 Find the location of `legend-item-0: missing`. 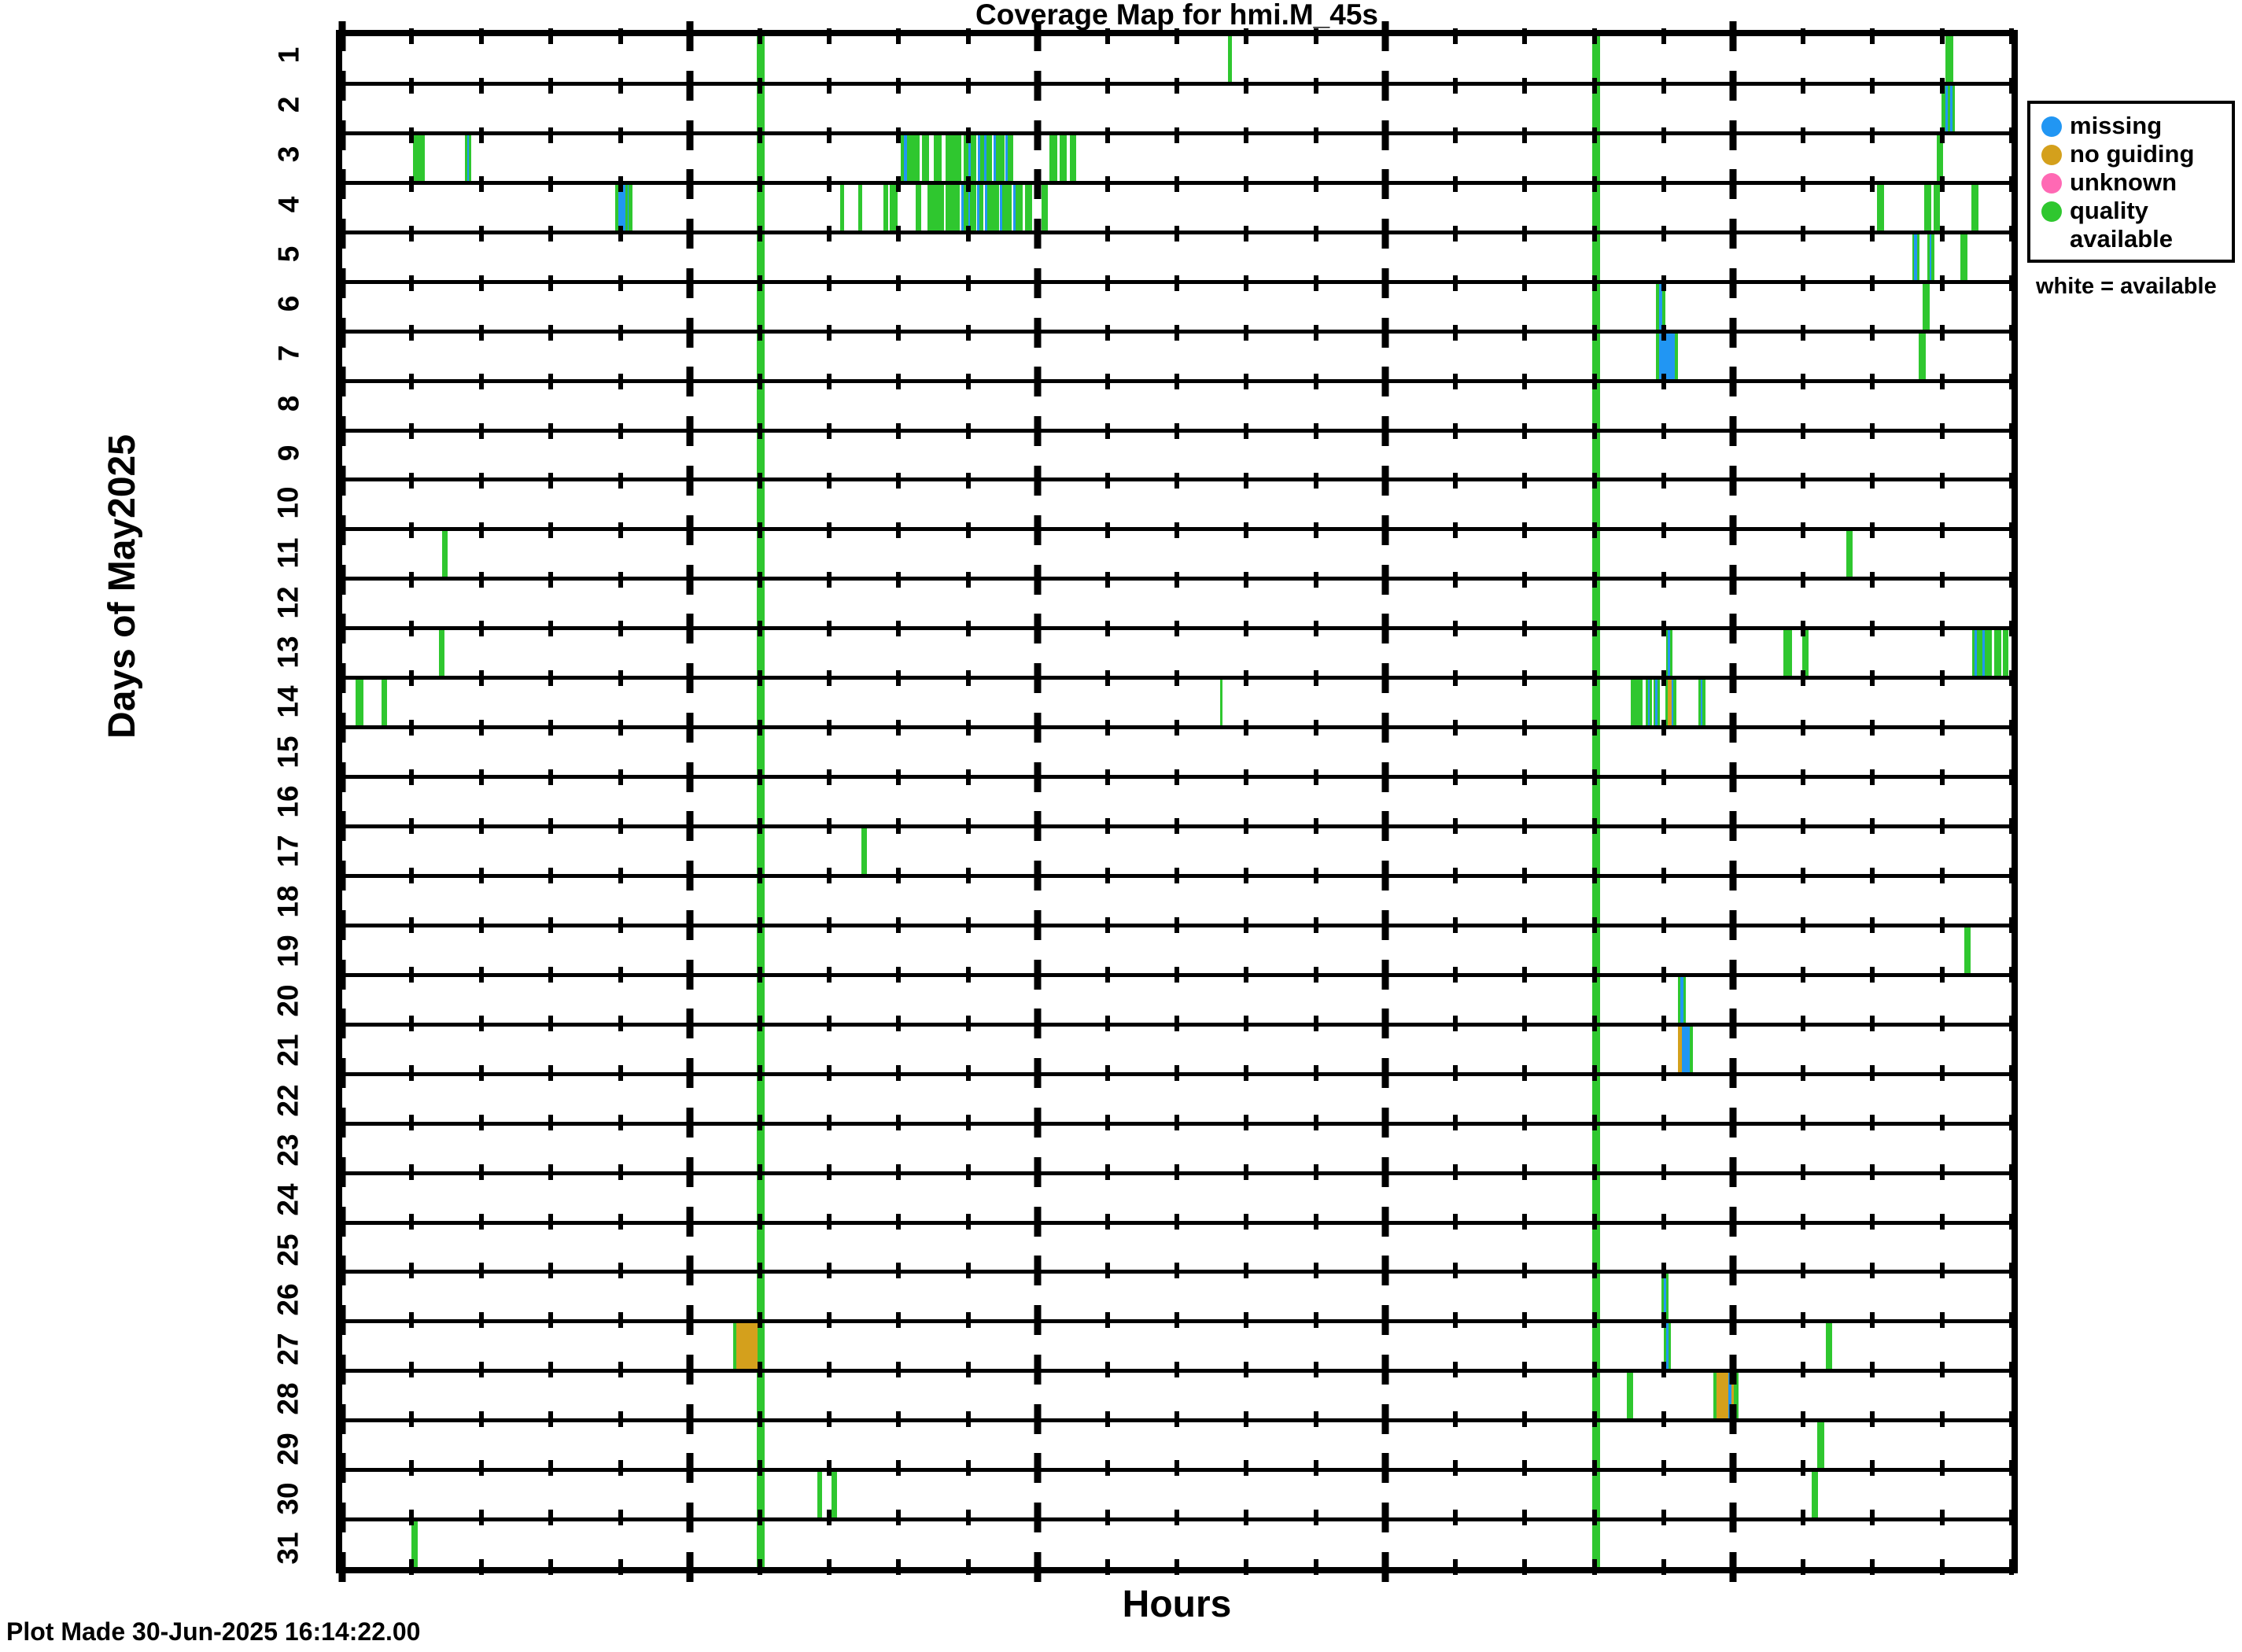

legend-item-0: missing is located at coordinates (2136, 126).